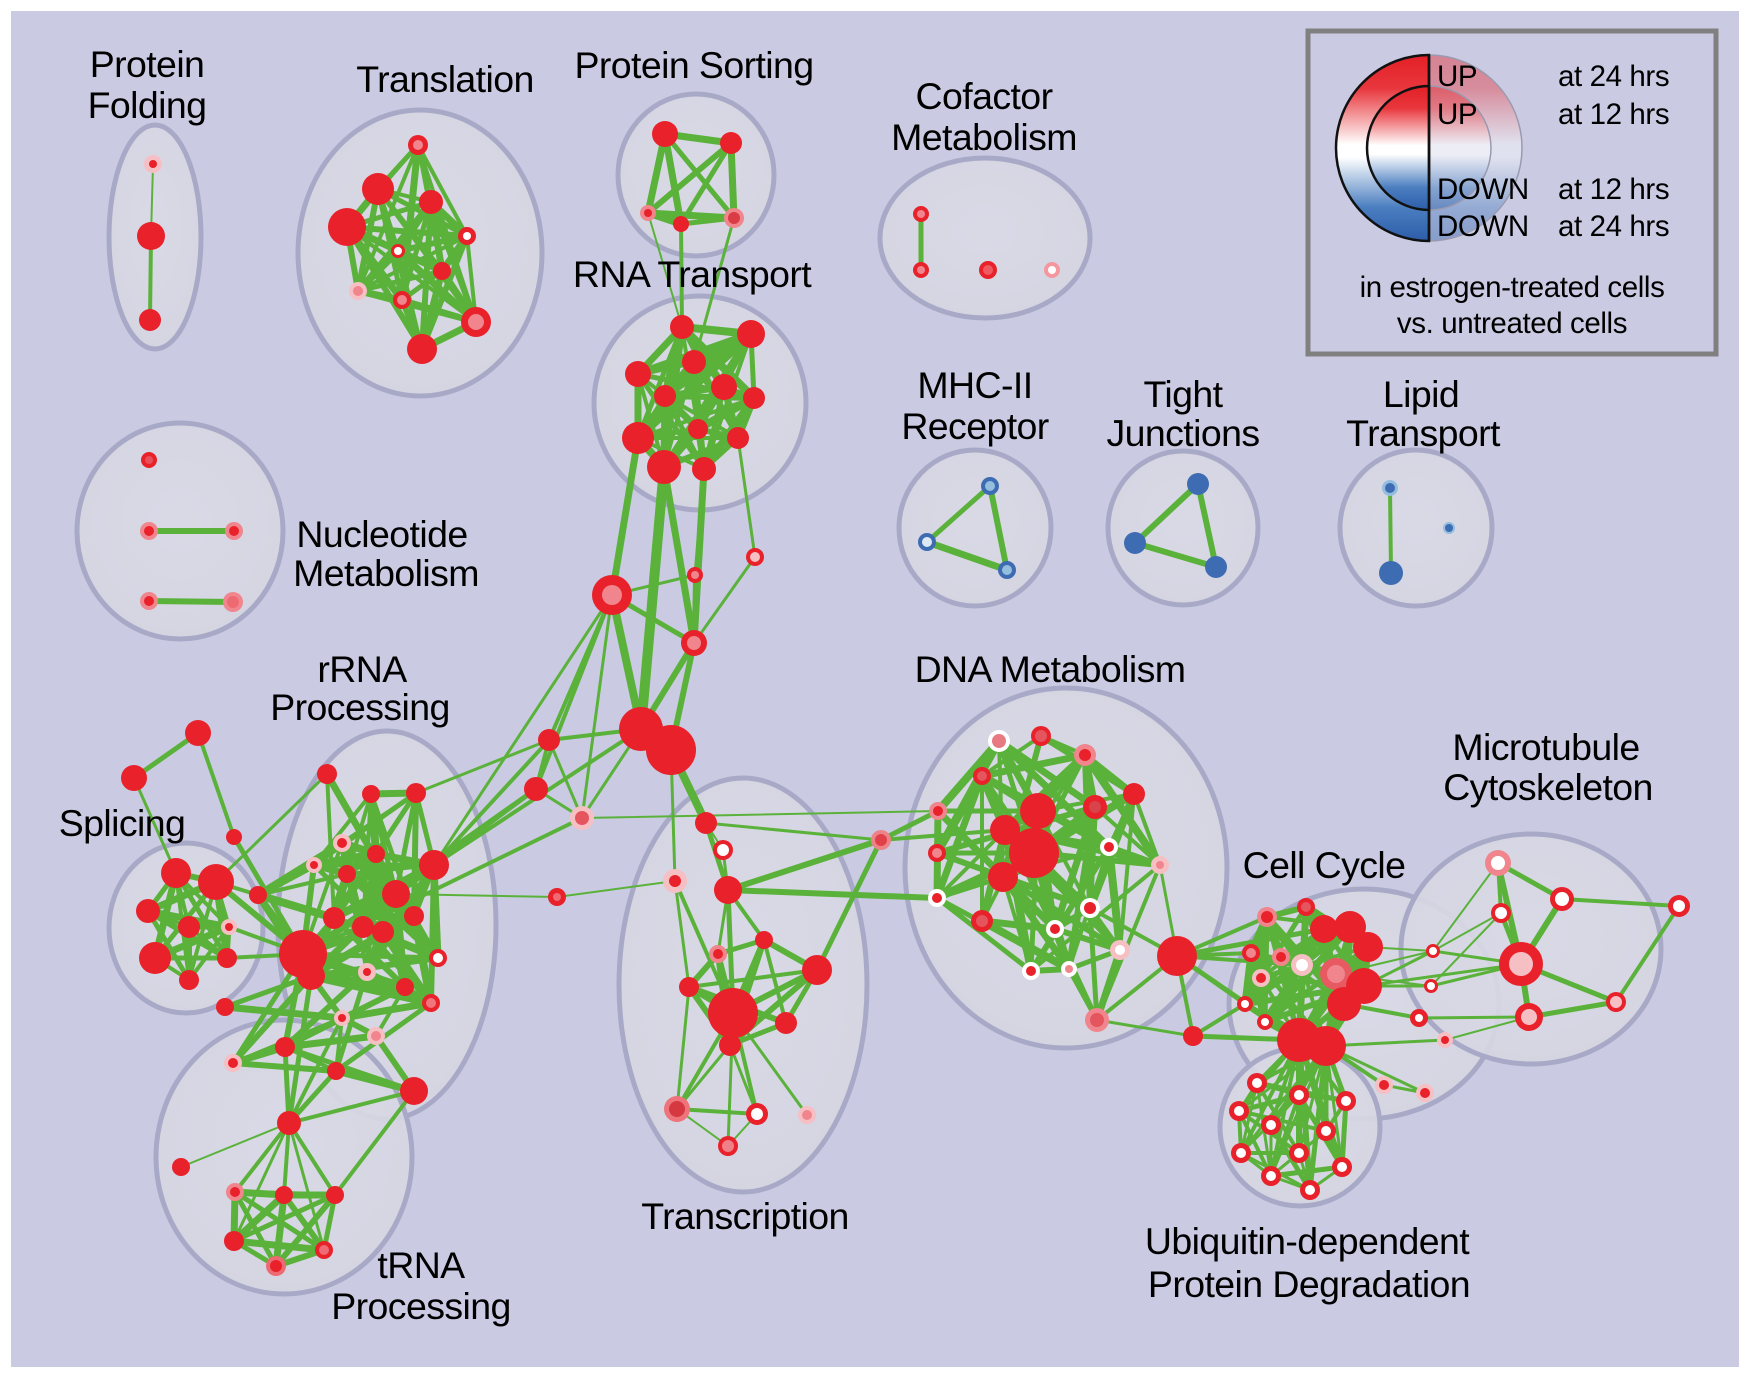  I want to click on svg-text: Junctions, so click(1182, 433).